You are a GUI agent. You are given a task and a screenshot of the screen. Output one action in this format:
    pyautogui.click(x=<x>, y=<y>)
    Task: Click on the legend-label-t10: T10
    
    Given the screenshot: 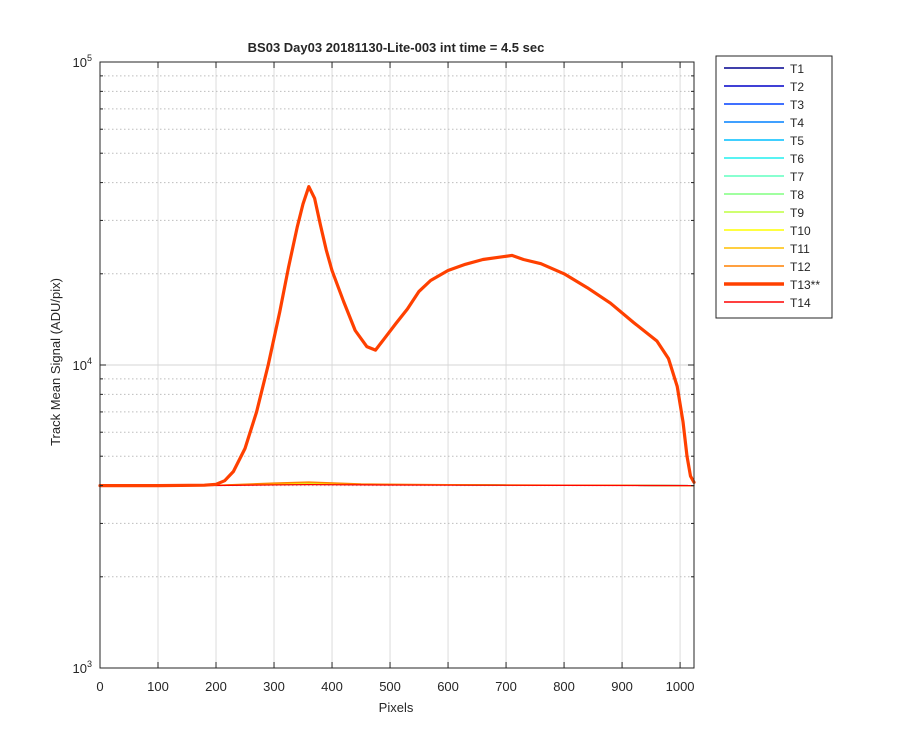 What is the action you would take?
    pyautogui.click(x=800, y=231)
    